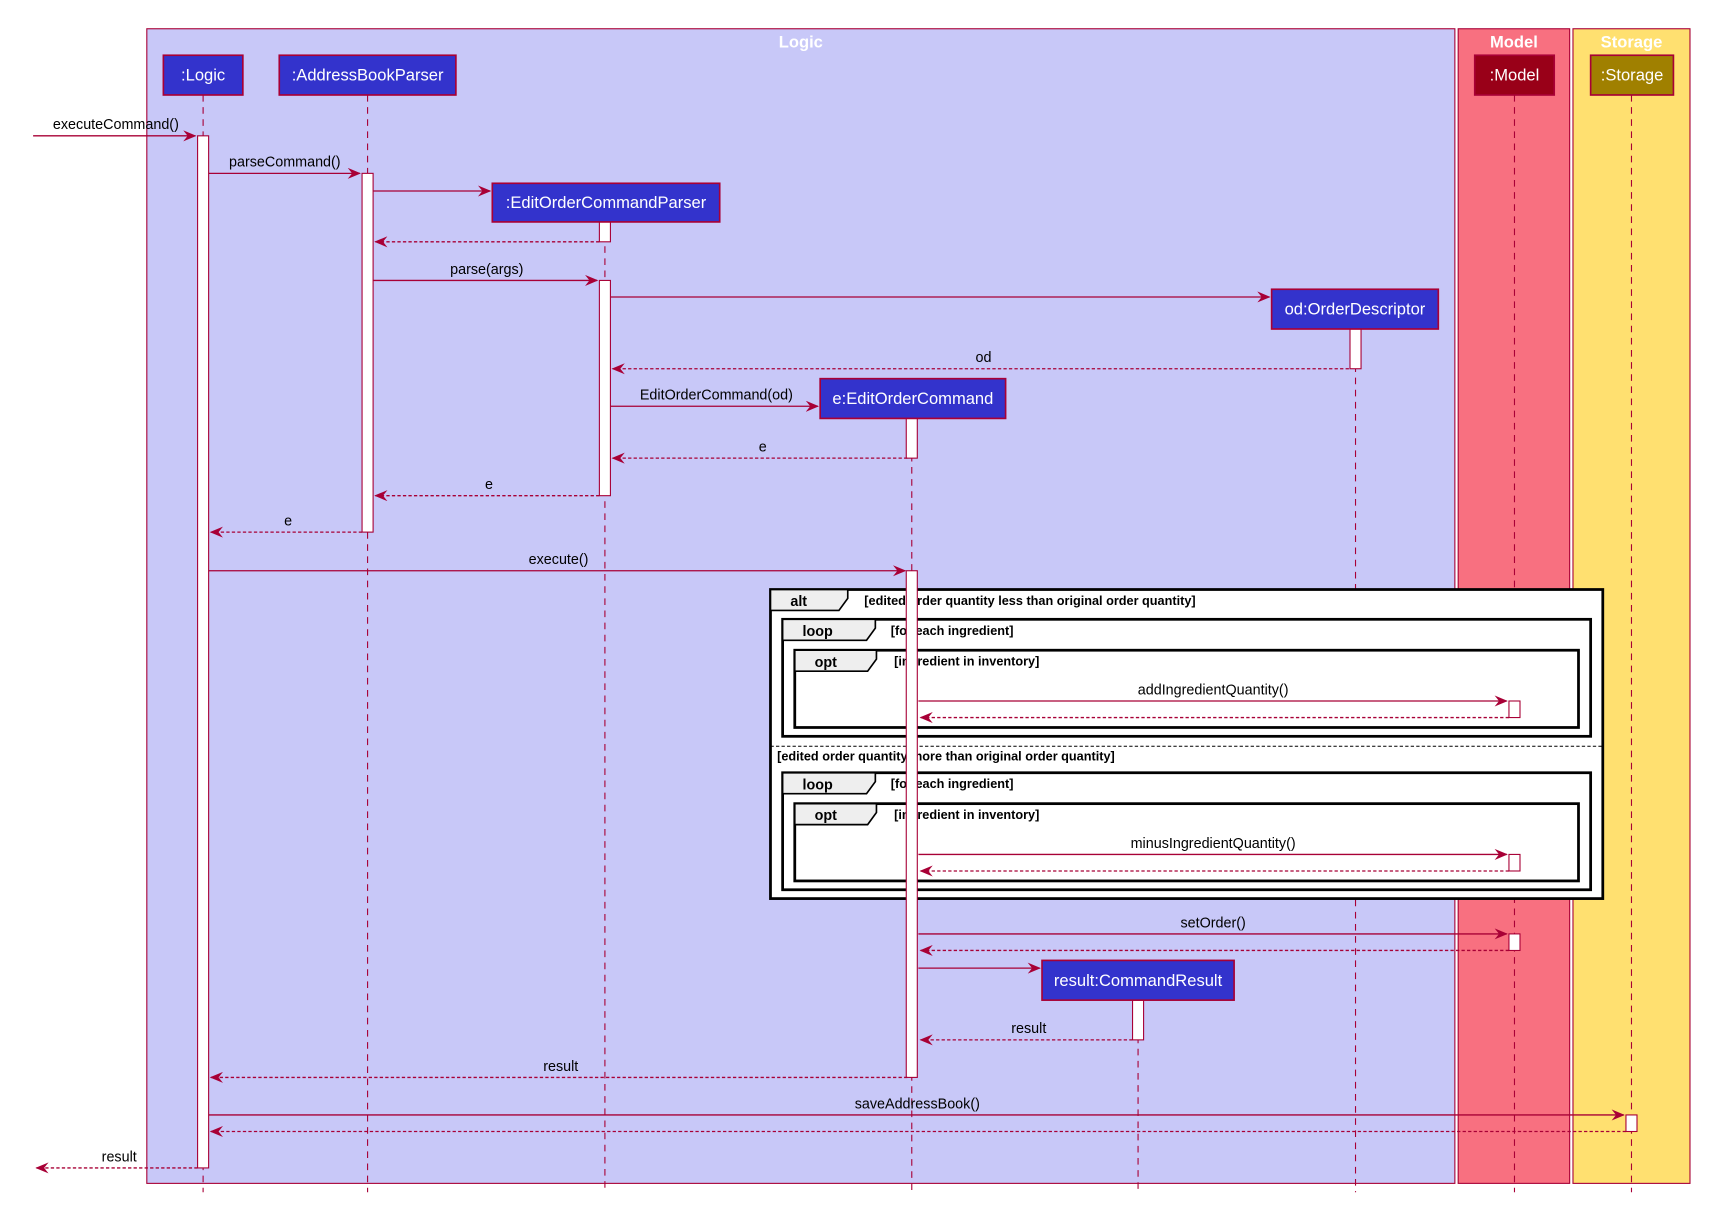  I want to click on message-label: executeCommand(), so click(116, 125).